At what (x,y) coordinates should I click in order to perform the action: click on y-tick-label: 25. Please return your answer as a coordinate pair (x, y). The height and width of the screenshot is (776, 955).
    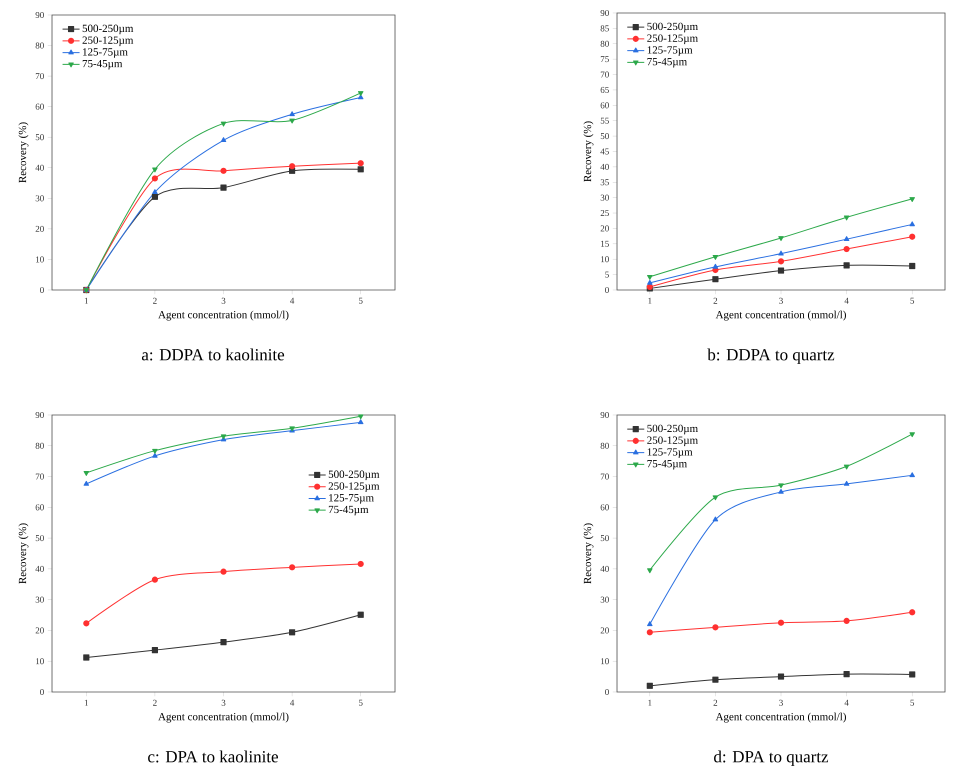
    Looking at the image, I should click on (604, 213).